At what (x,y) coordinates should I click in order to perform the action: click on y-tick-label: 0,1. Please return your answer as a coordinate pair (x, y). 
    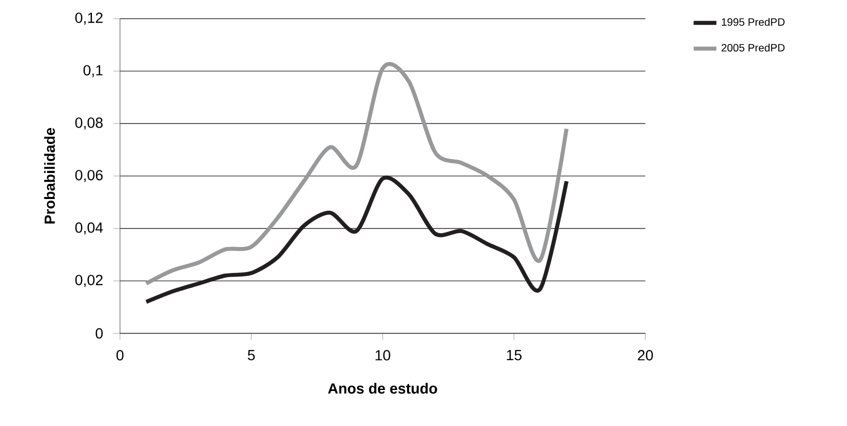
    Looking at the image, I should click on (93, 71).